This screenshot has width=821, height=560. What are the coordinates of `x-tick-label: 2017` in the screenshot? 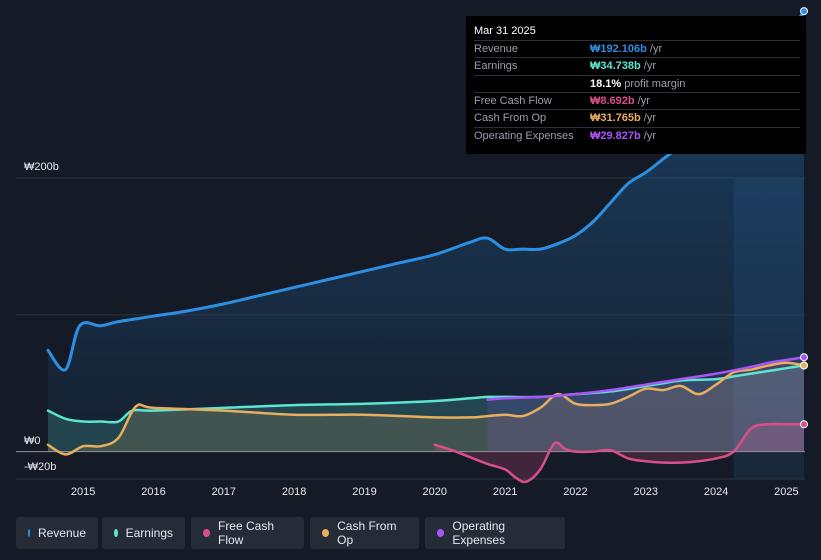 It's located at (224, 492).